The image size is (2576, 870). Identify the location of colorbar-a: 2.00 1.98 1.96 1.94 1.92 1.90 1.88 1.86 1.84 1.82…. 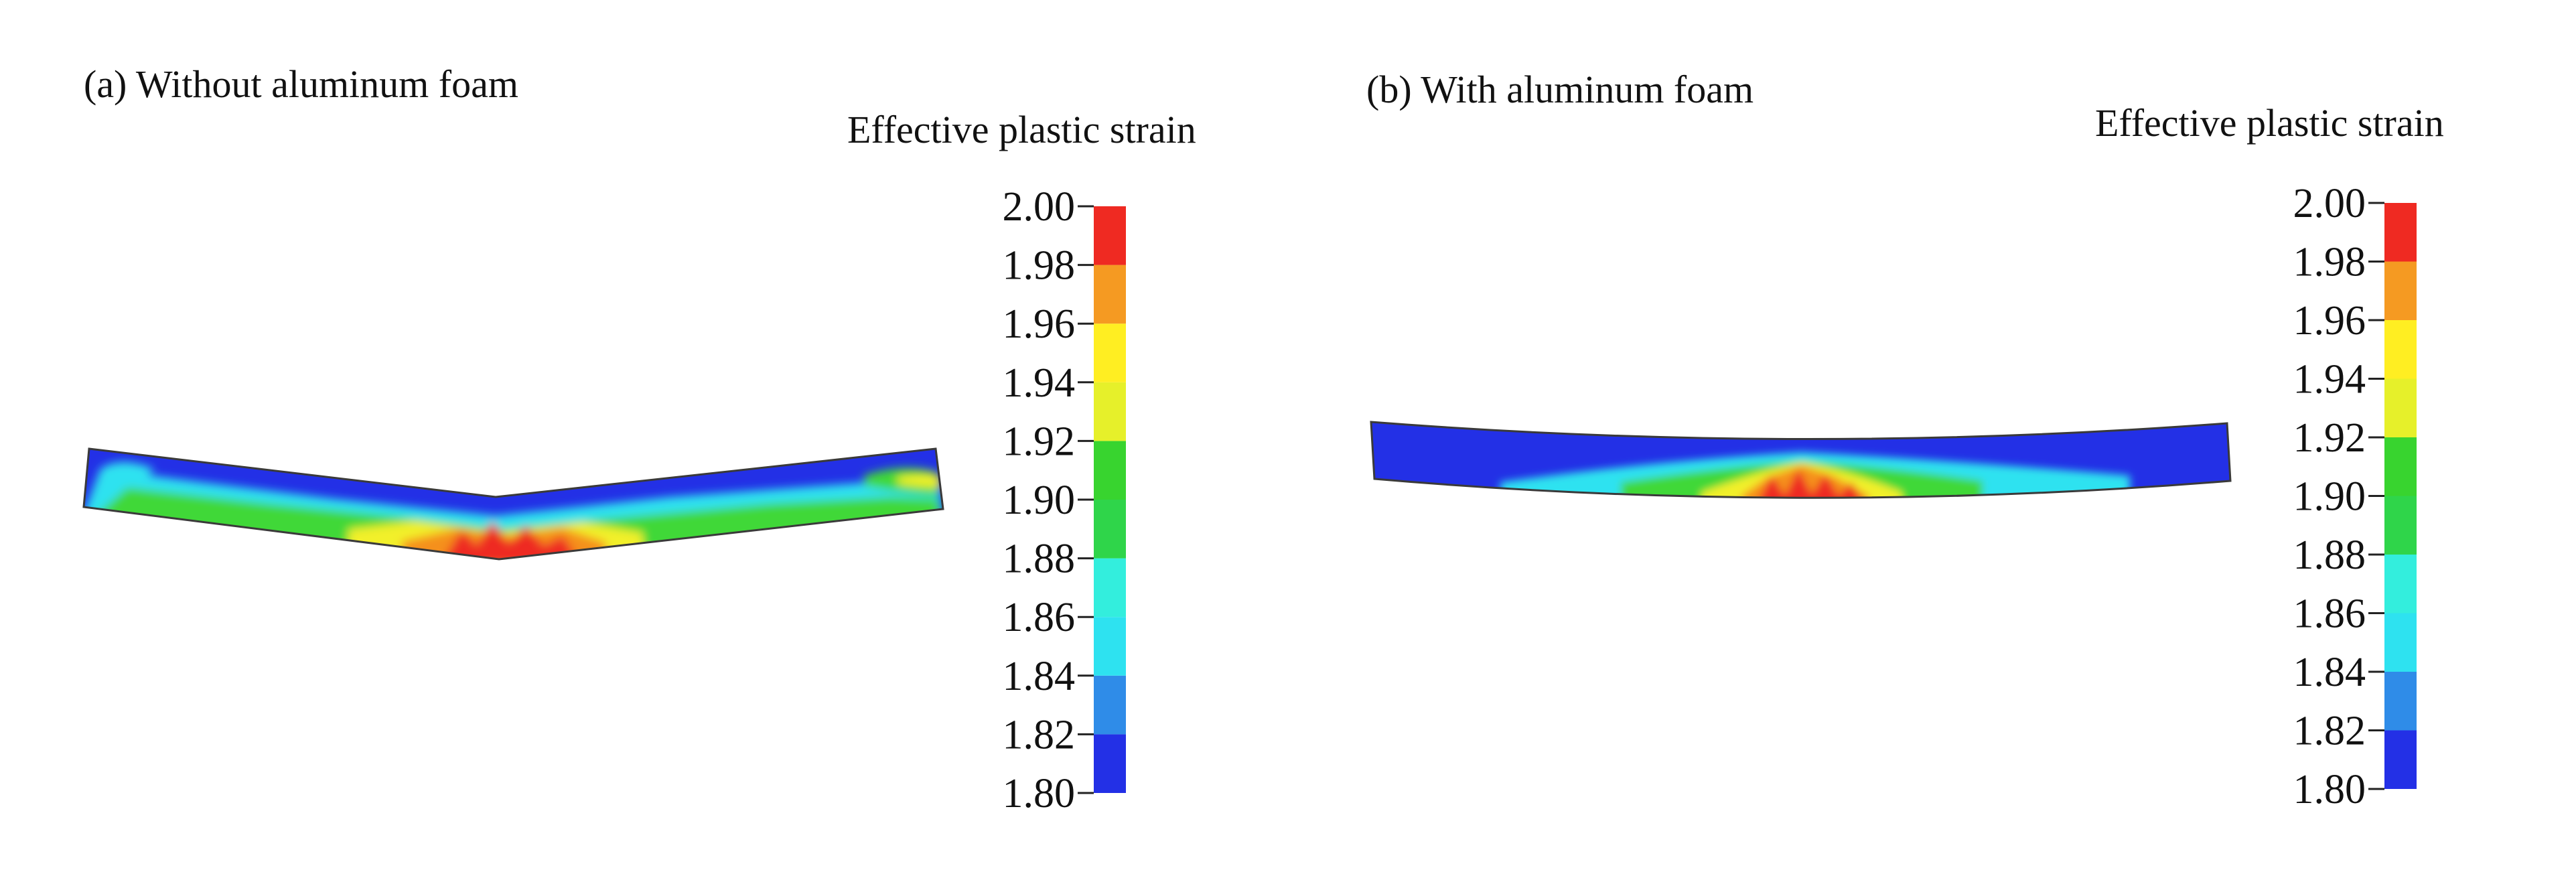
(1064, 500).